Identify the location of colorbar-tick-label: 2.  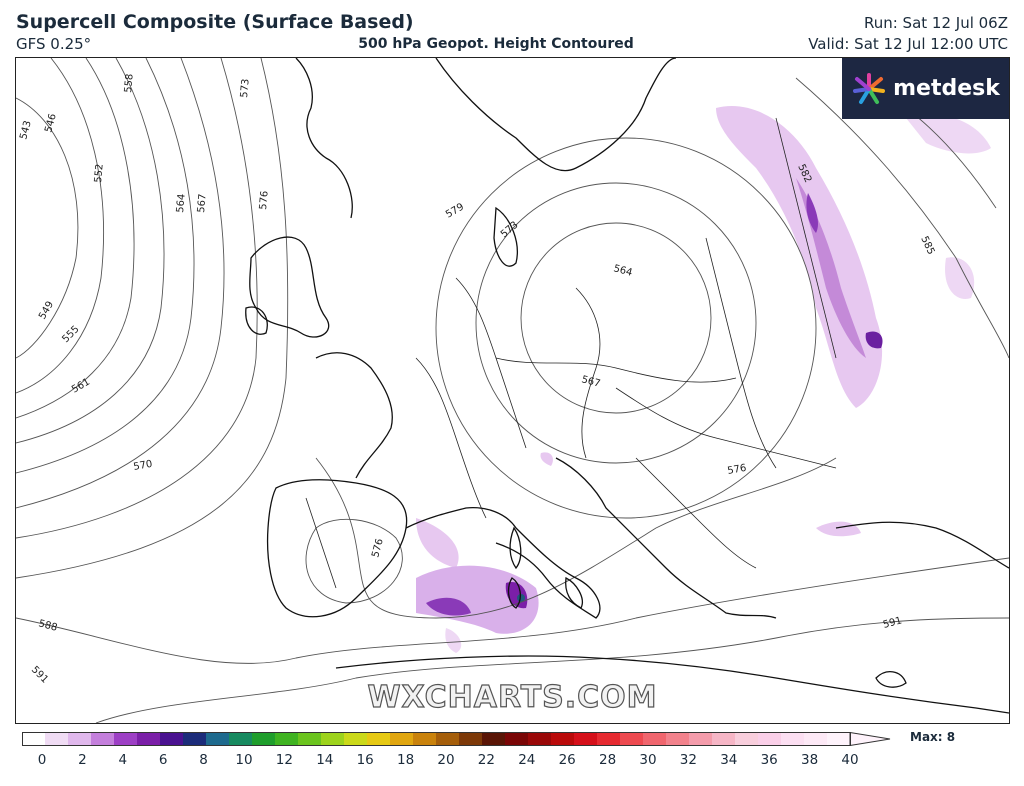
(82, 760).